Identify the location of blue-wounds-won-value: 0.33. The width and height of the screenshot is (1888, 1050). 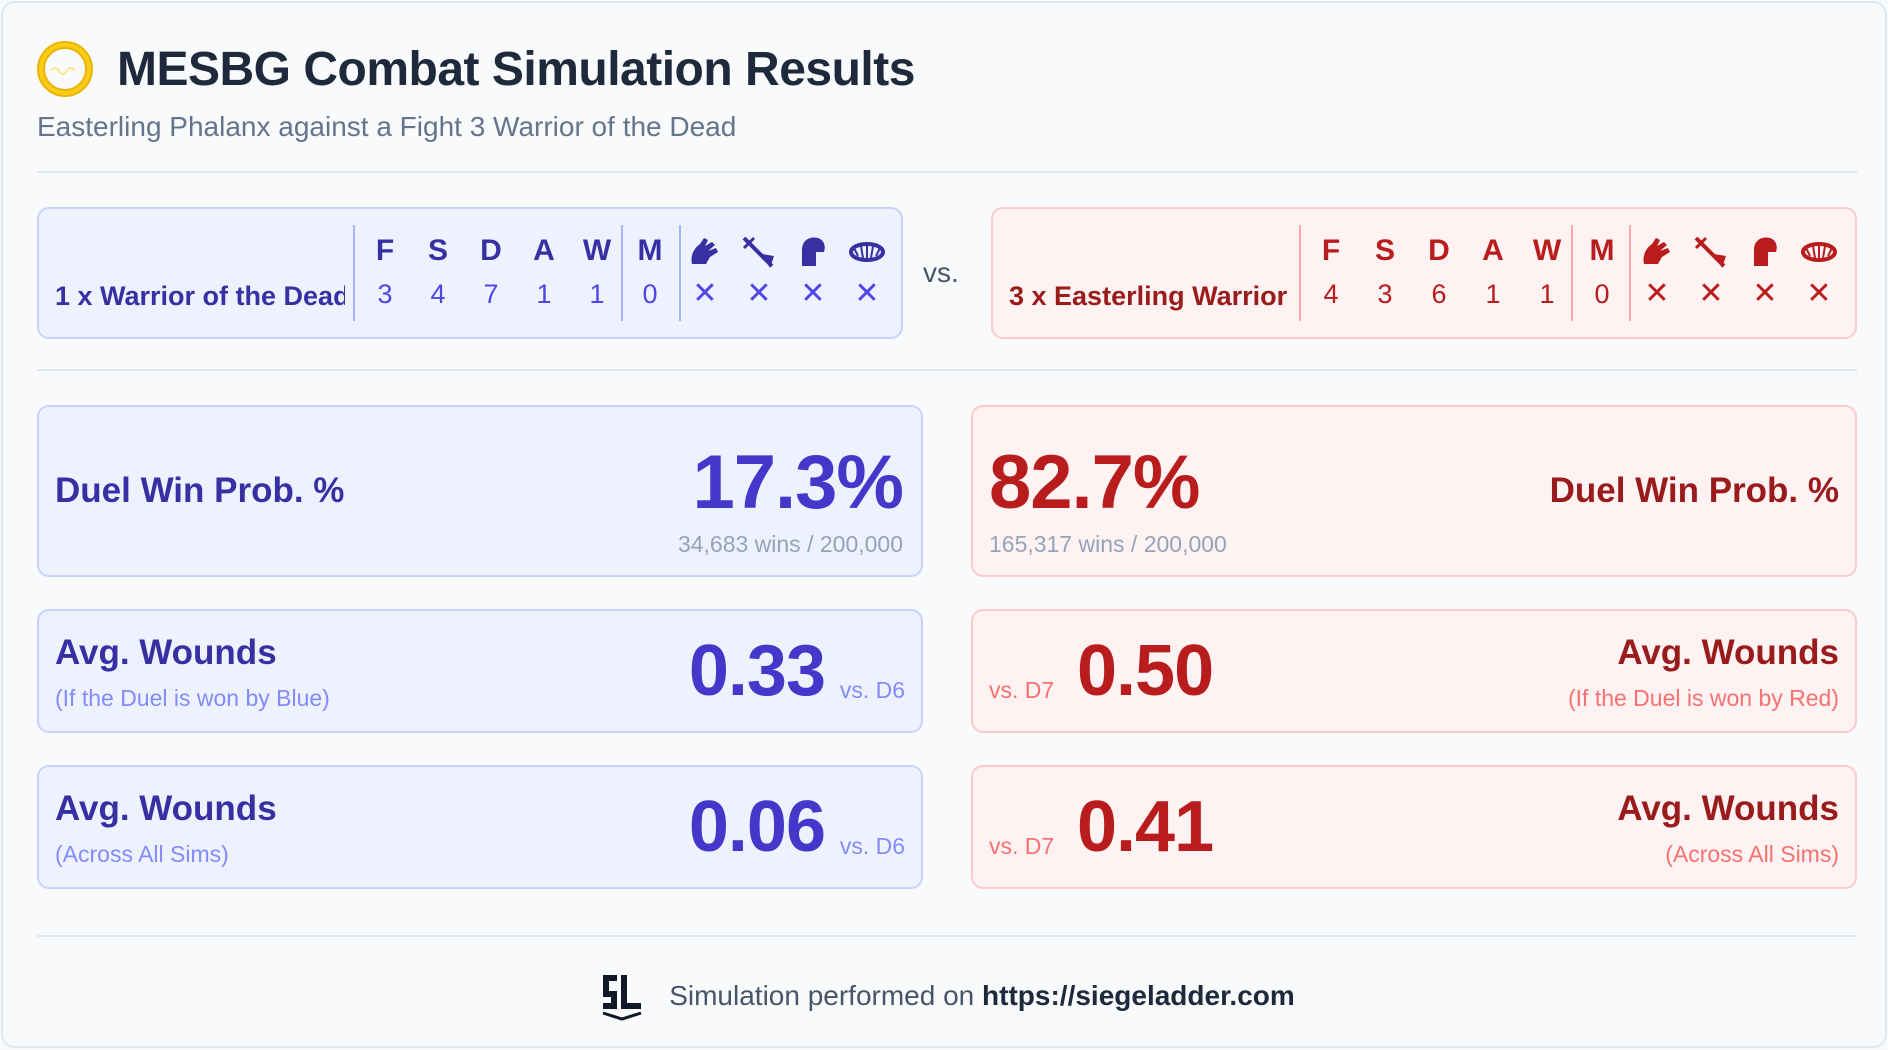
(757, 671).